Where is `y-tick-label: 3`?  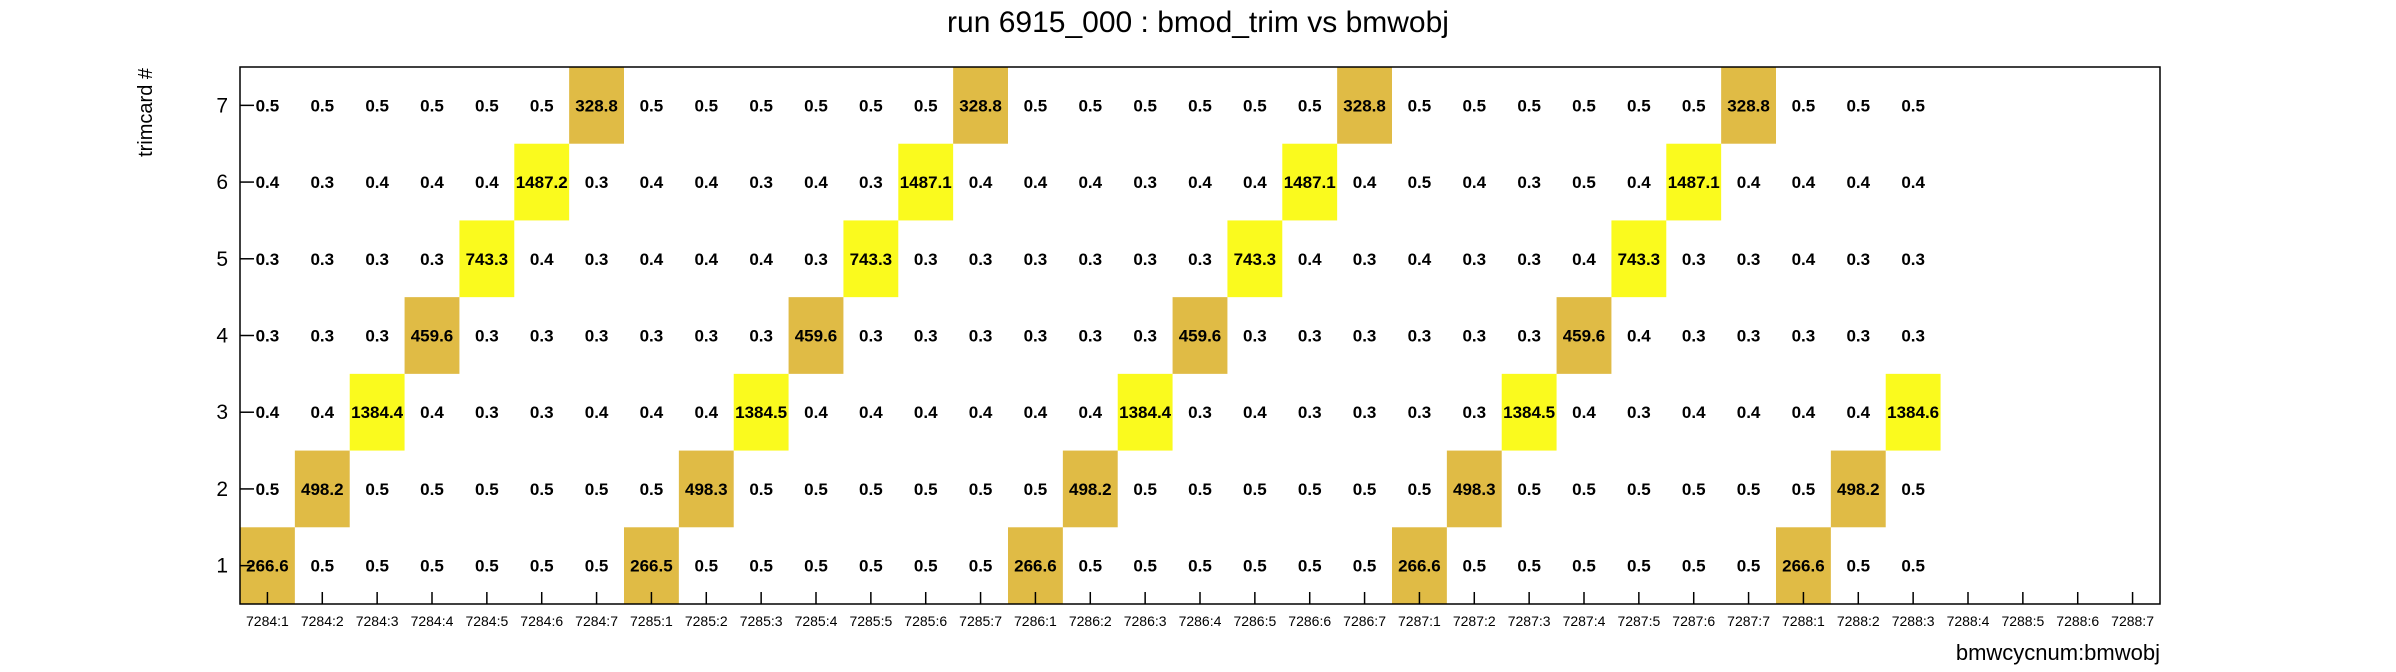 y-tick-label: 3 is located at coordinates (222, 412).